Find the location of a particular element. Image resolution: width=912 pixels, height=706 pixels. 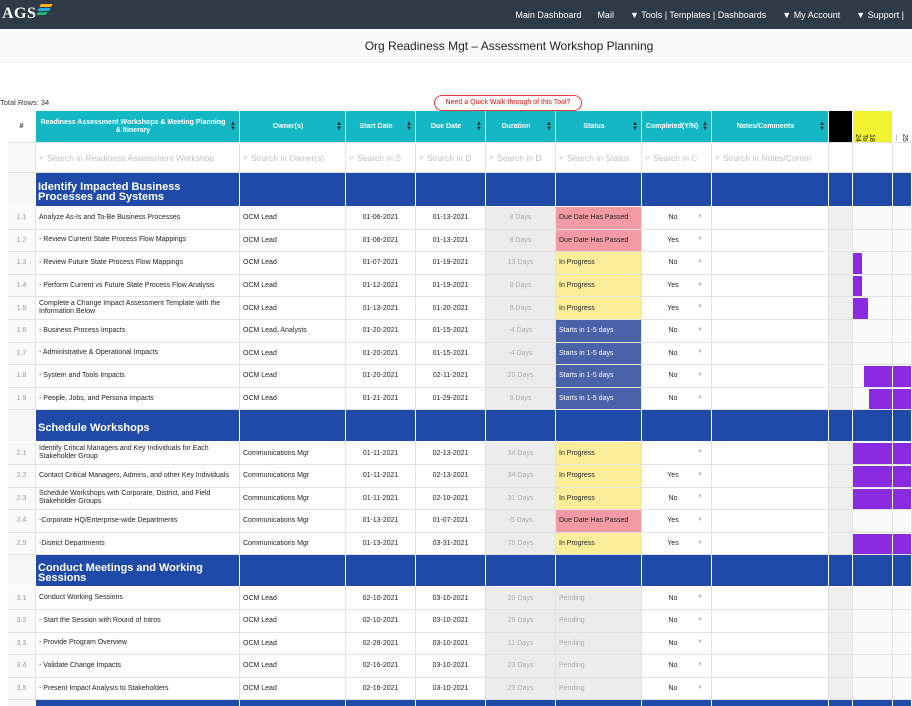

ags-logo: AGS is located at coordinates (19, 13).